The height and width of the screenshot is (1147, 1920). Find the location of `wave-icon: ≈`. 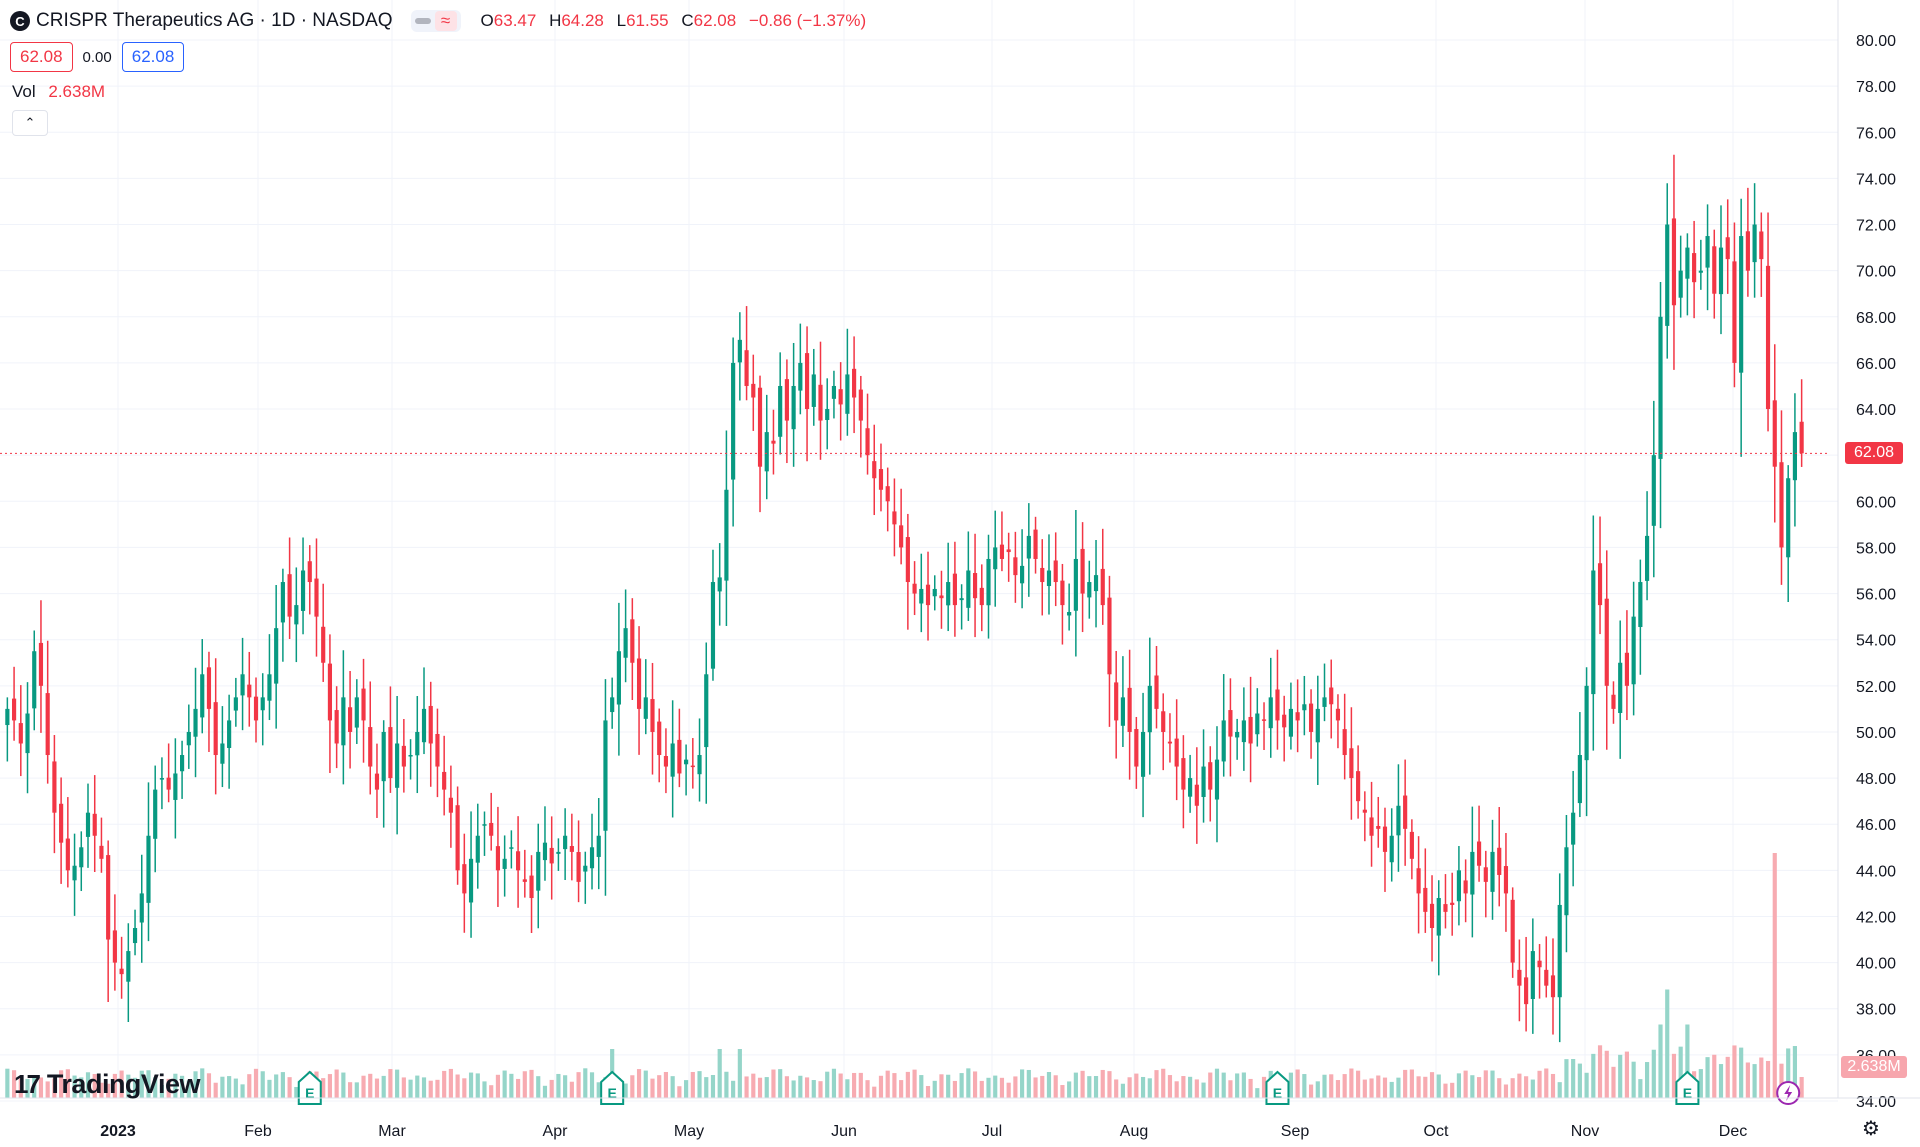

wave-icon: ≈ is located at coordinates (445, 21).